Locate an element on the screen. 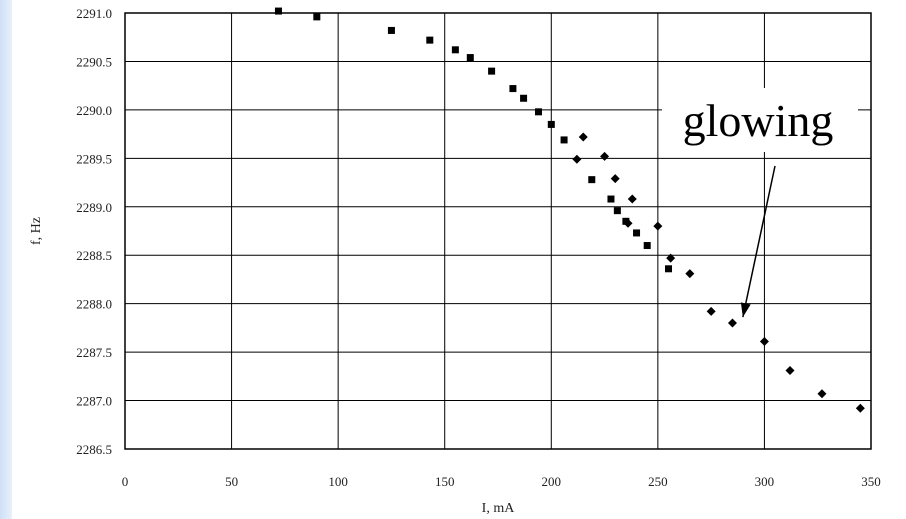  x-tick-label: 100 is located at coordinates (338, 481).